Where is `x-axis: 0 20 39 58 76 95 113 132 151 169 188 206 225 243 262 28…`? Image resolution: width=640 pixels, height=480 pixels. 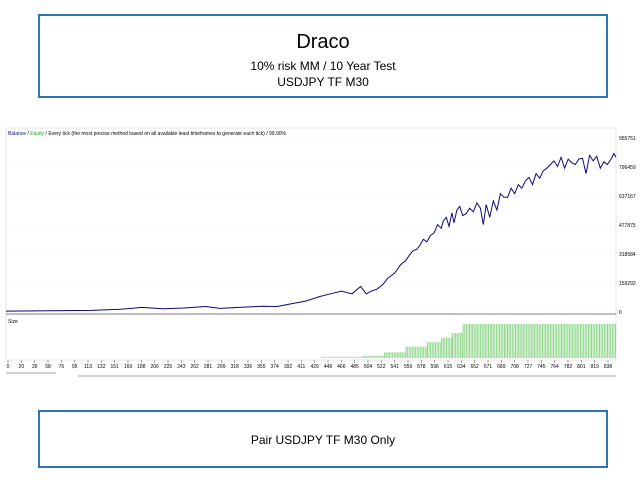 x-axis: 0 20 39 58 76 95 113 132 151 169 188 206 225 243 262 28… is located at coordinates (309, 365).